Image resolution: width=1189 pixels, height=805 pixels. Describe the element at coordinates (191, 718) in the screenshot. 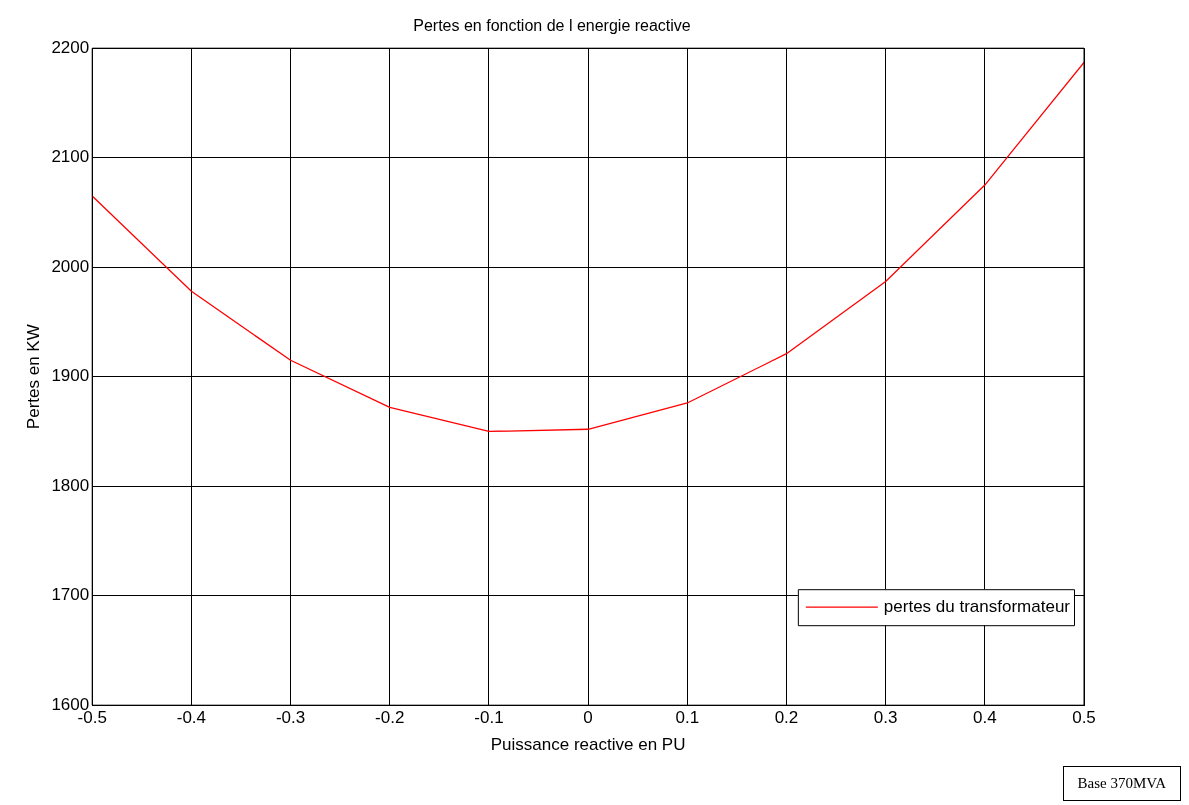

I see `x-tick-label: -0.4` at that location.